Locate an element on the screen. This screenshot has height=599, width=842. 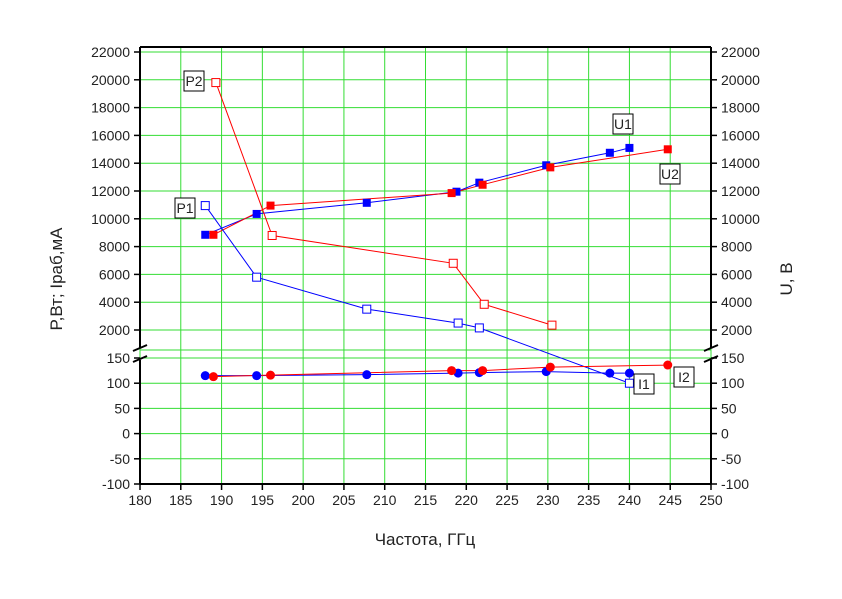
y-tick-label-right: 14000 is located at coordinates (740, 163).